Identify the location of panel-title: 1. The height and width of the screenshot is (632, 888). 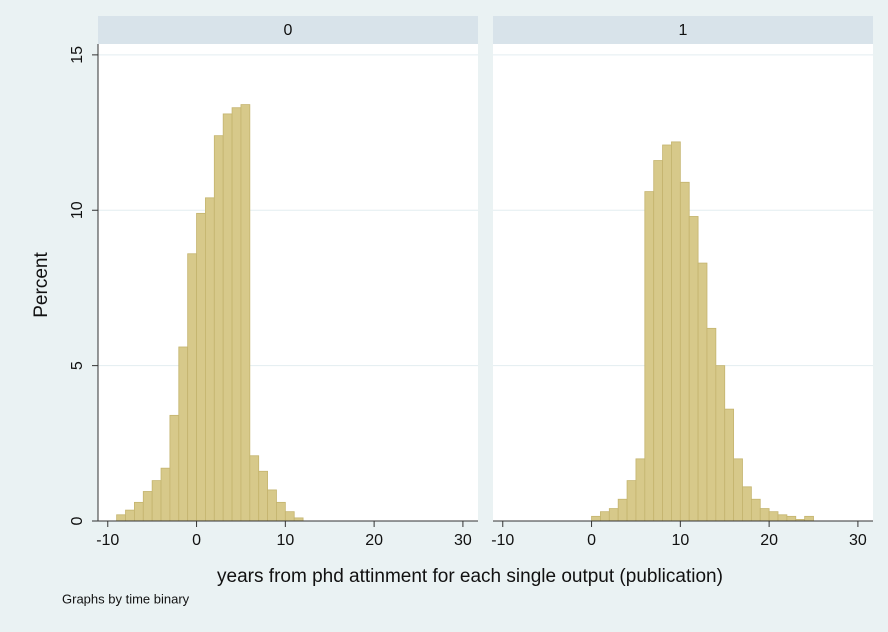
(683, 30).